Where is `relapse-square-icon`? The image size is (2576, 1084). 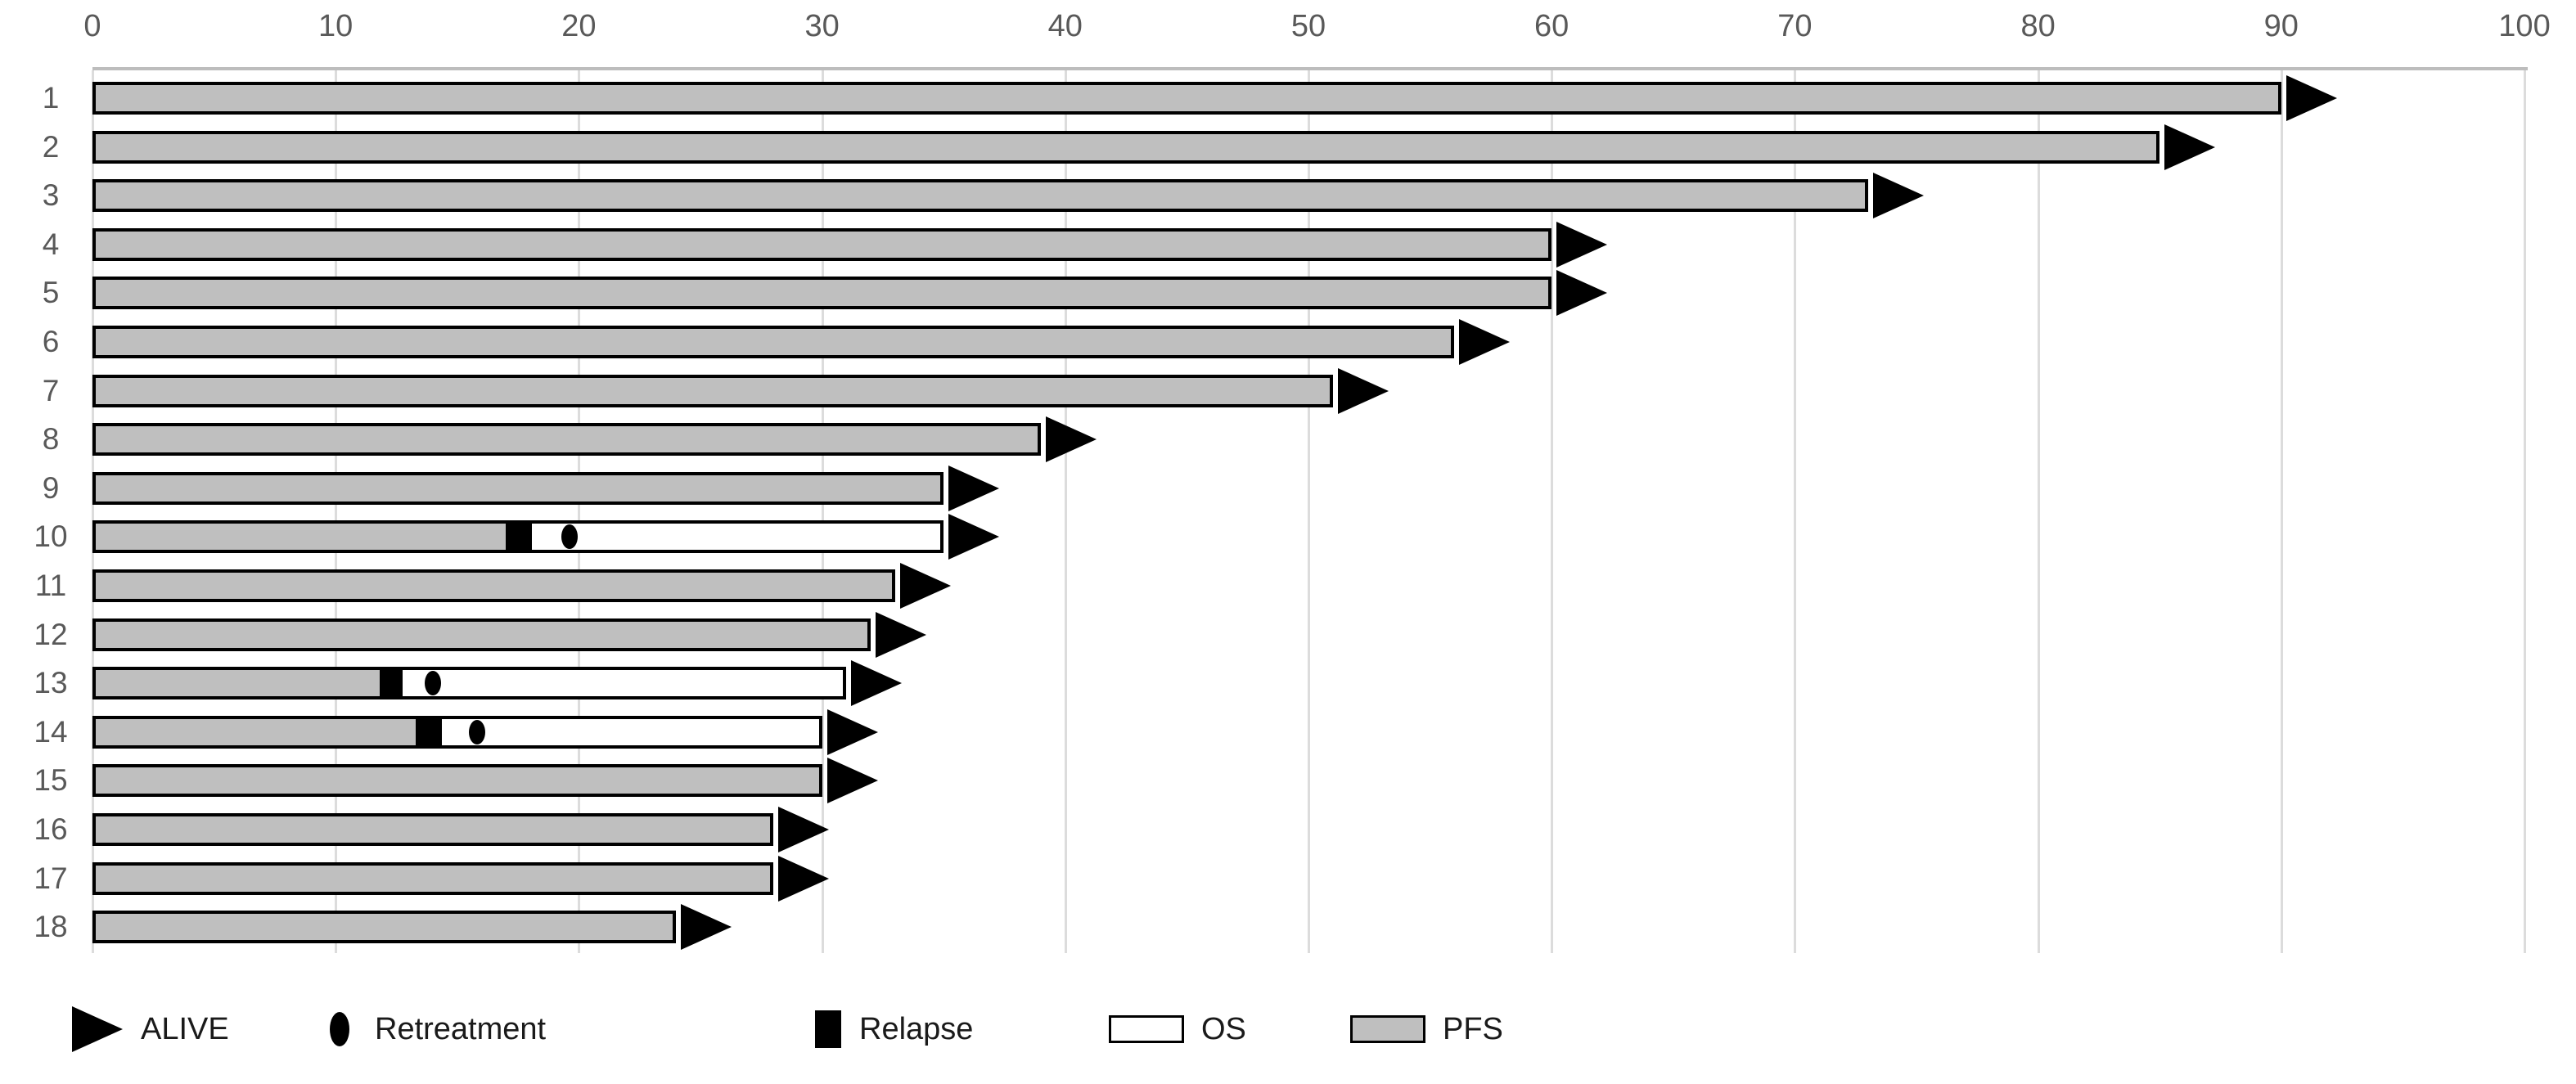
relapse-square-icon is located at coordinates (828, 1029).